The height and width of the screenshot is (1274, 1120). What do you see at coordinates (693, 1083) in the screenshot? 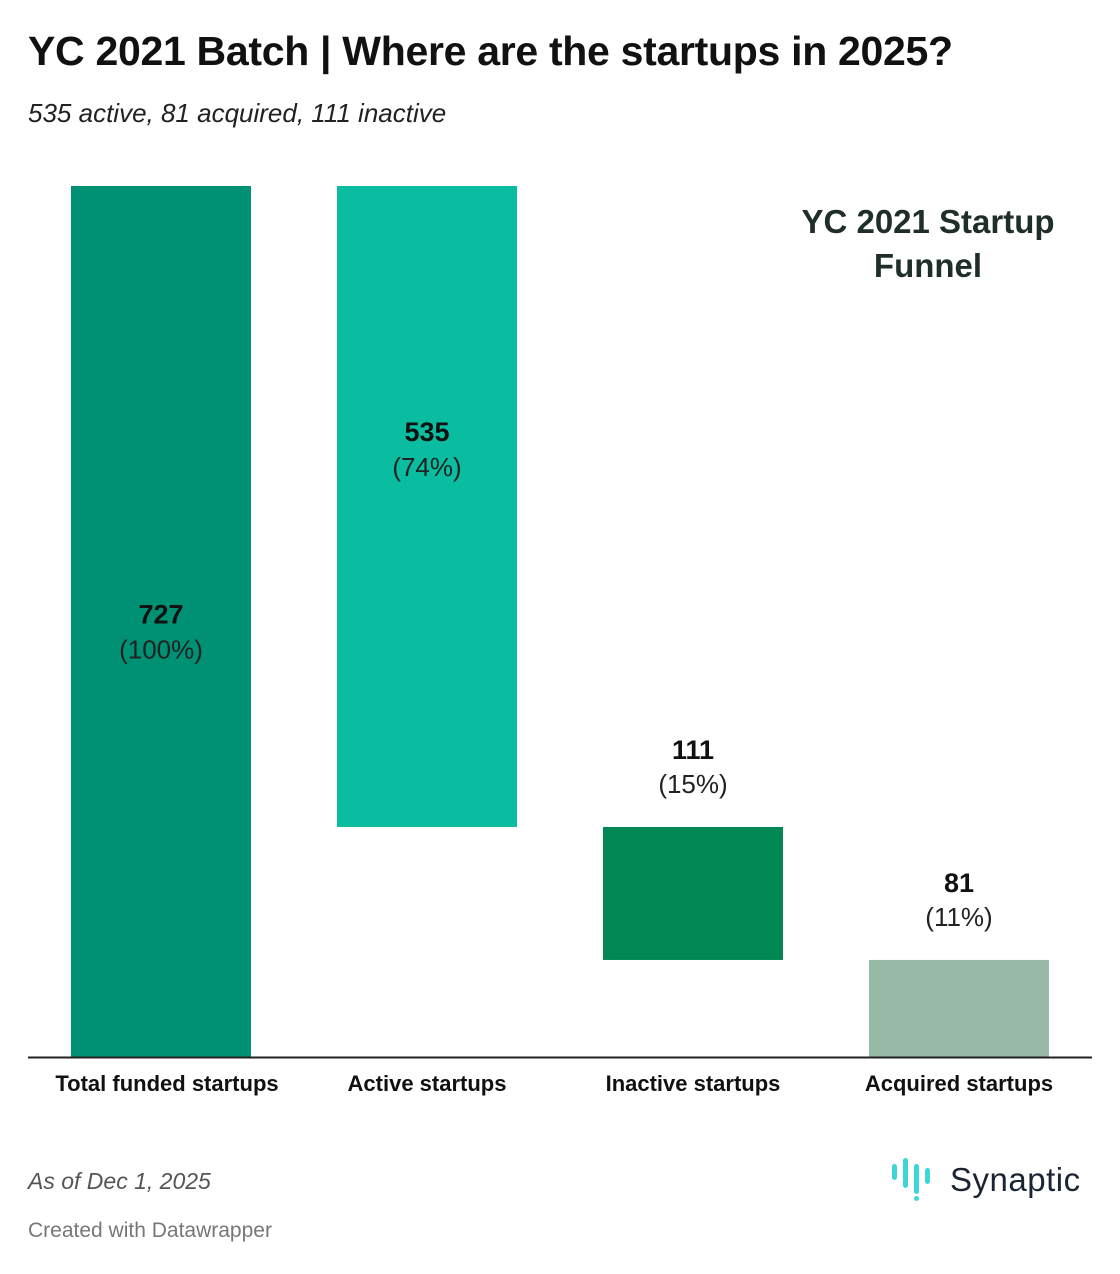
I see `category-label-3: Inactive startups` at bounding box center [693, 1083].